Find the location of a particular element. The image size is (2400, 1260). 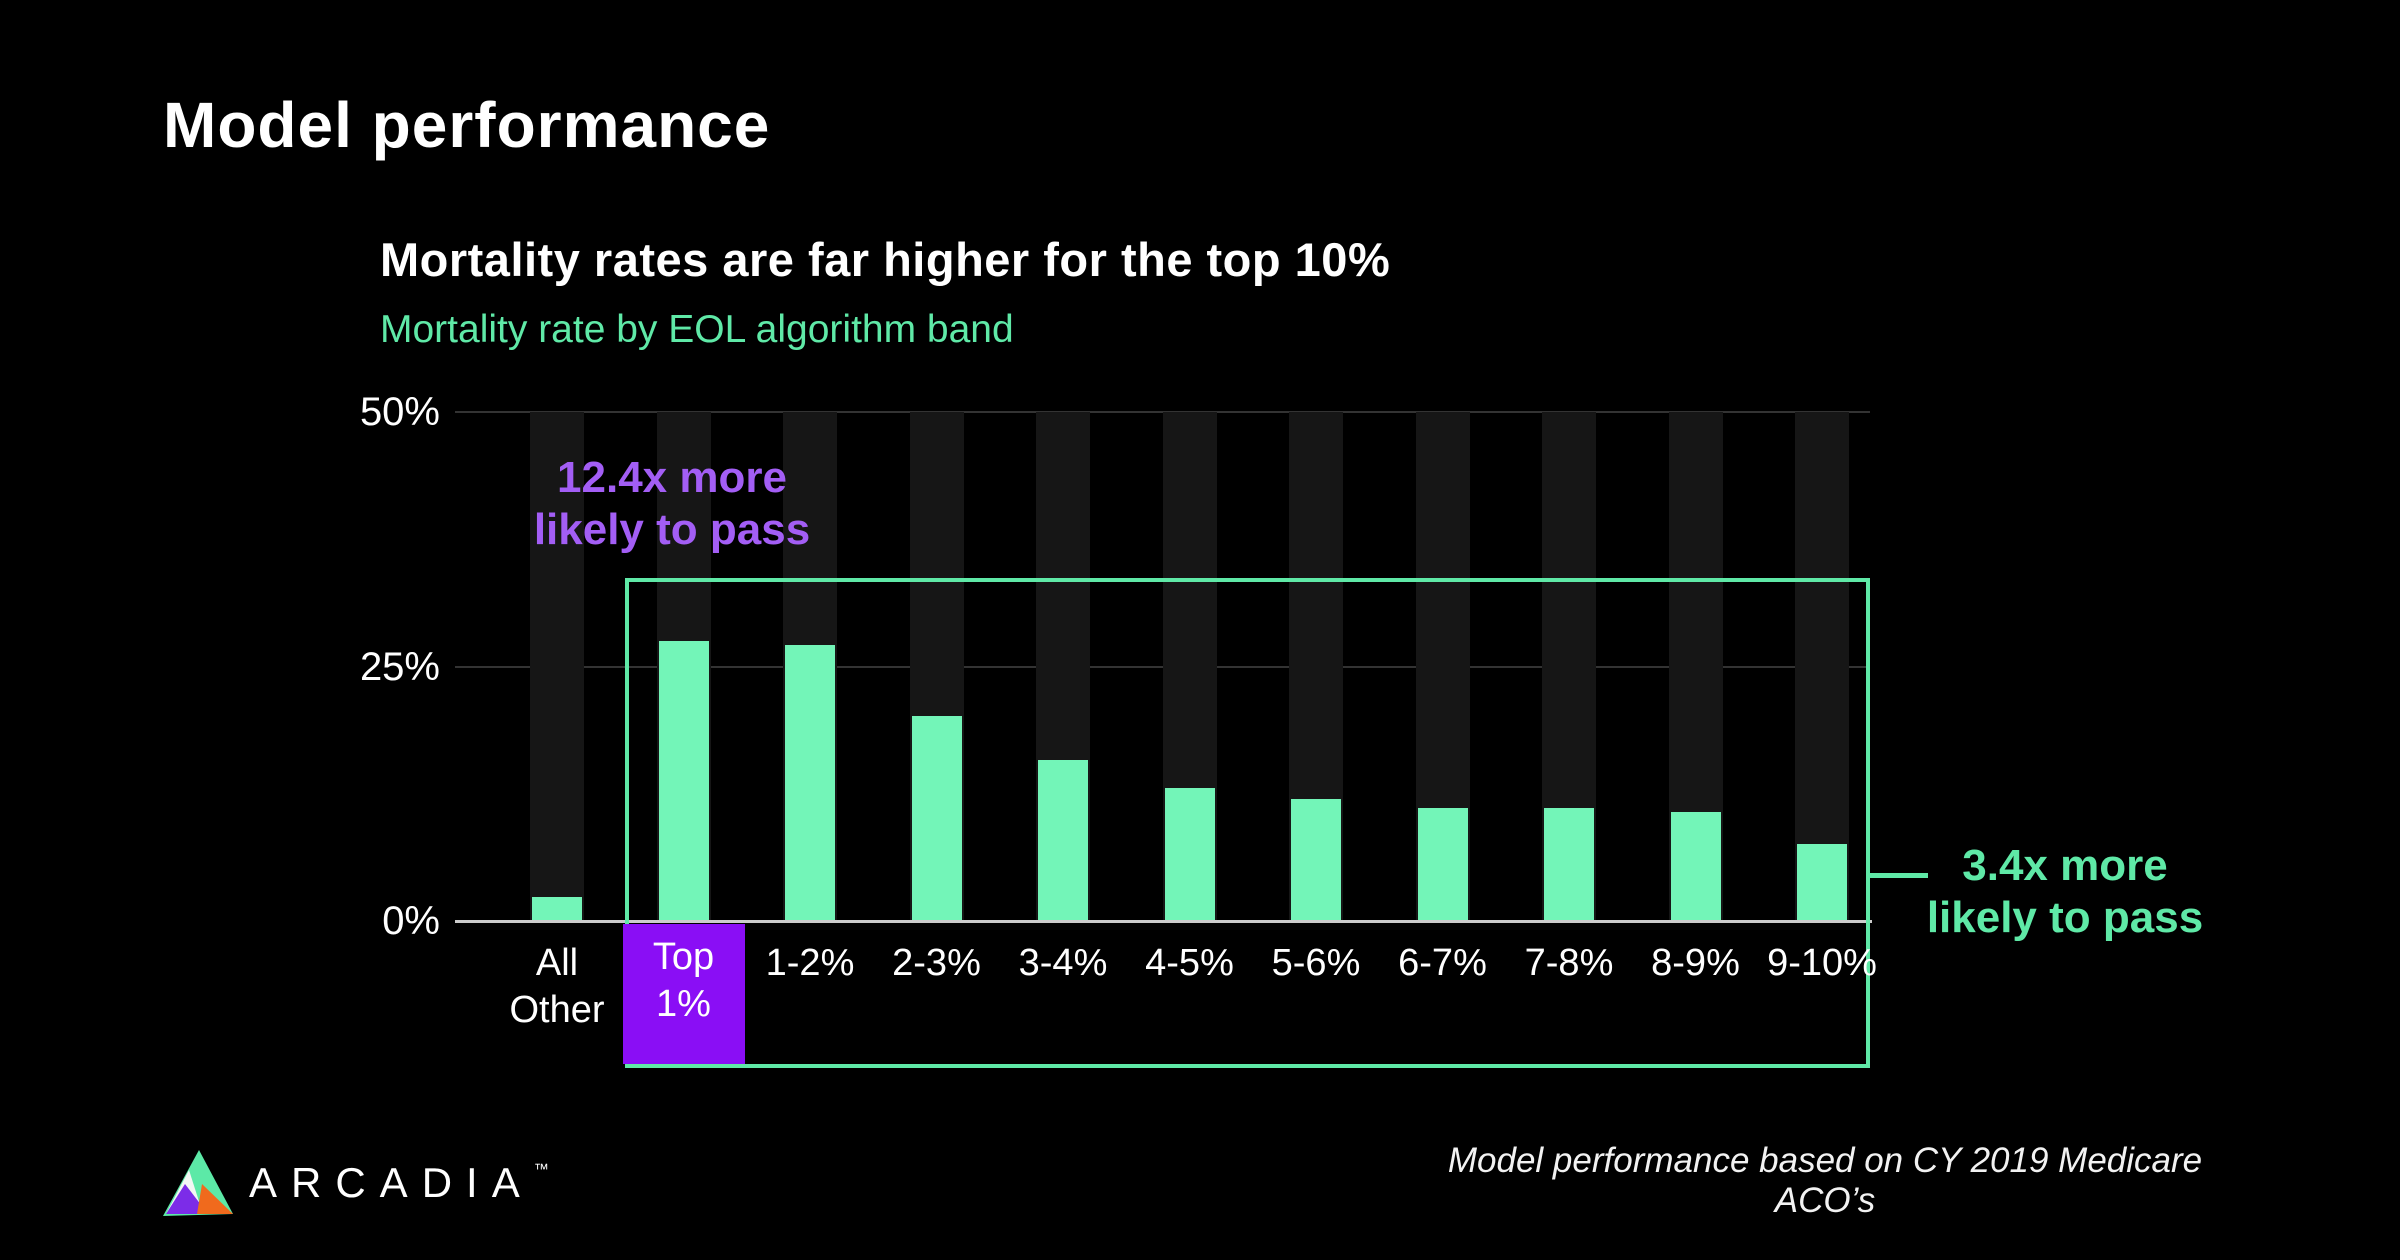

bar-6-7- is located at coordinates (1442, 864).